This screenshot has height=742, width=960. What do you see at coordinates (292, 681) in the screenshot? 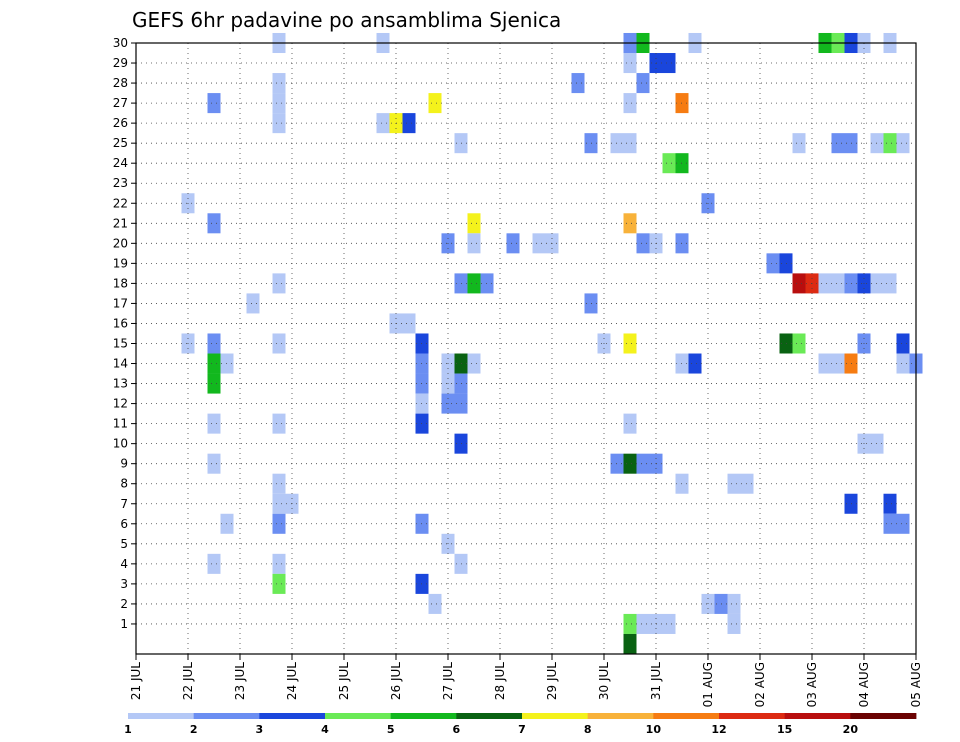
I see `x-tick-label: 24 JUL` at bounding box center [292, 681].